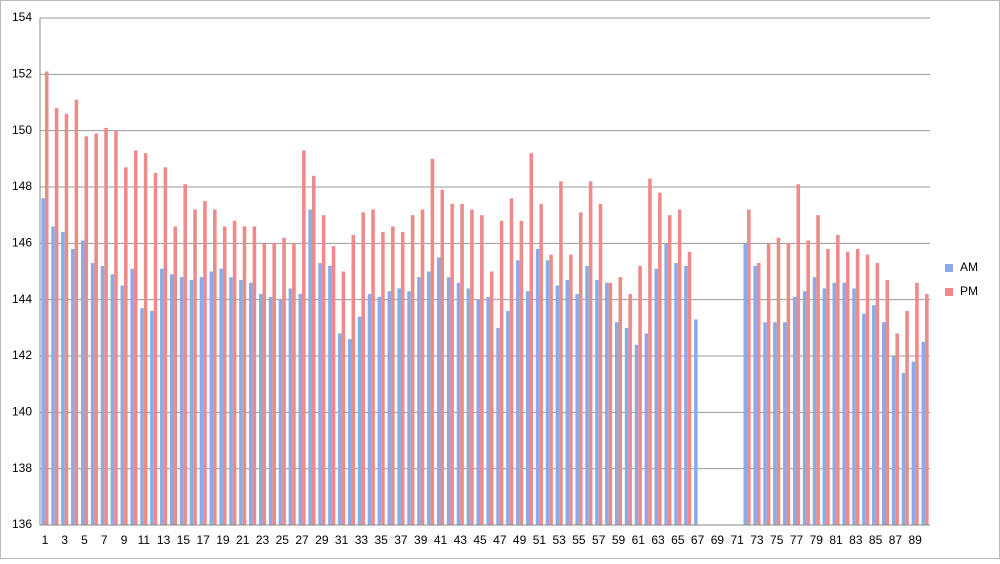 The height and width of the screenshot is (564, 1000). I want to click on x-tick-label: 43, so click(461, 540).